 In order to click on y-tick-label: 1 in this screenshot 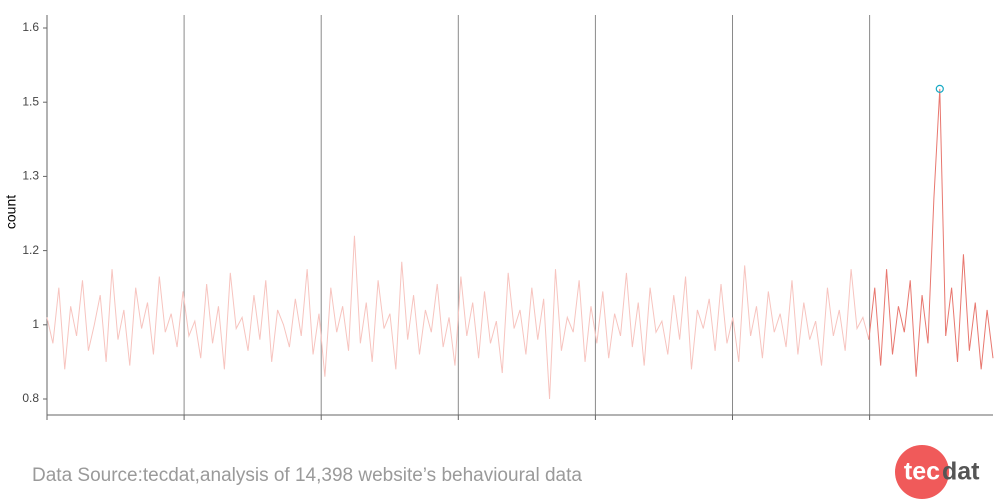, I will do `click(35, 324)`.